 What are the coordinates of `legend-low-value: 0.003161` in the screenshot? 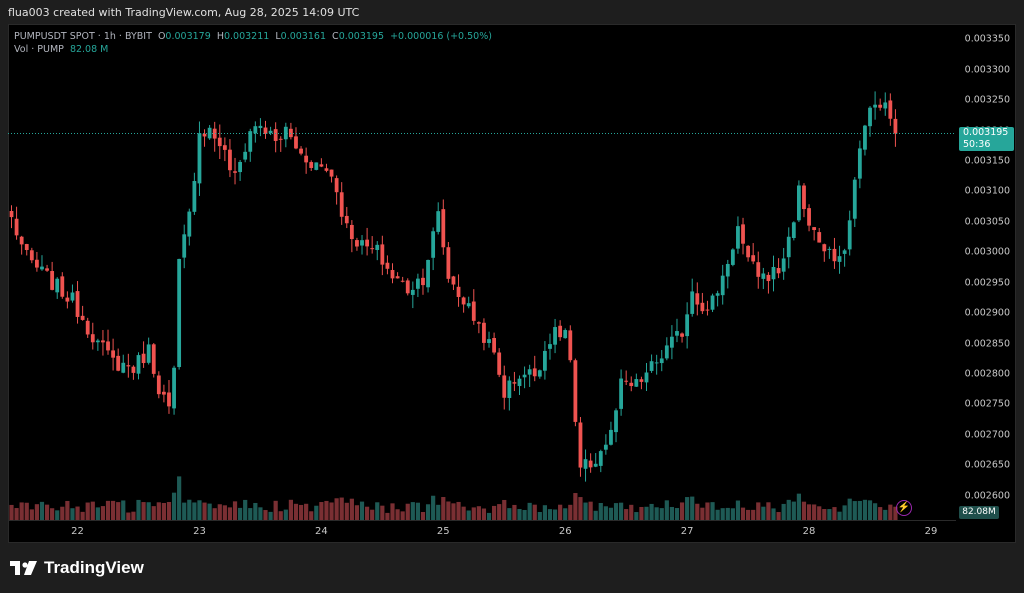 It's located at (303, 36).